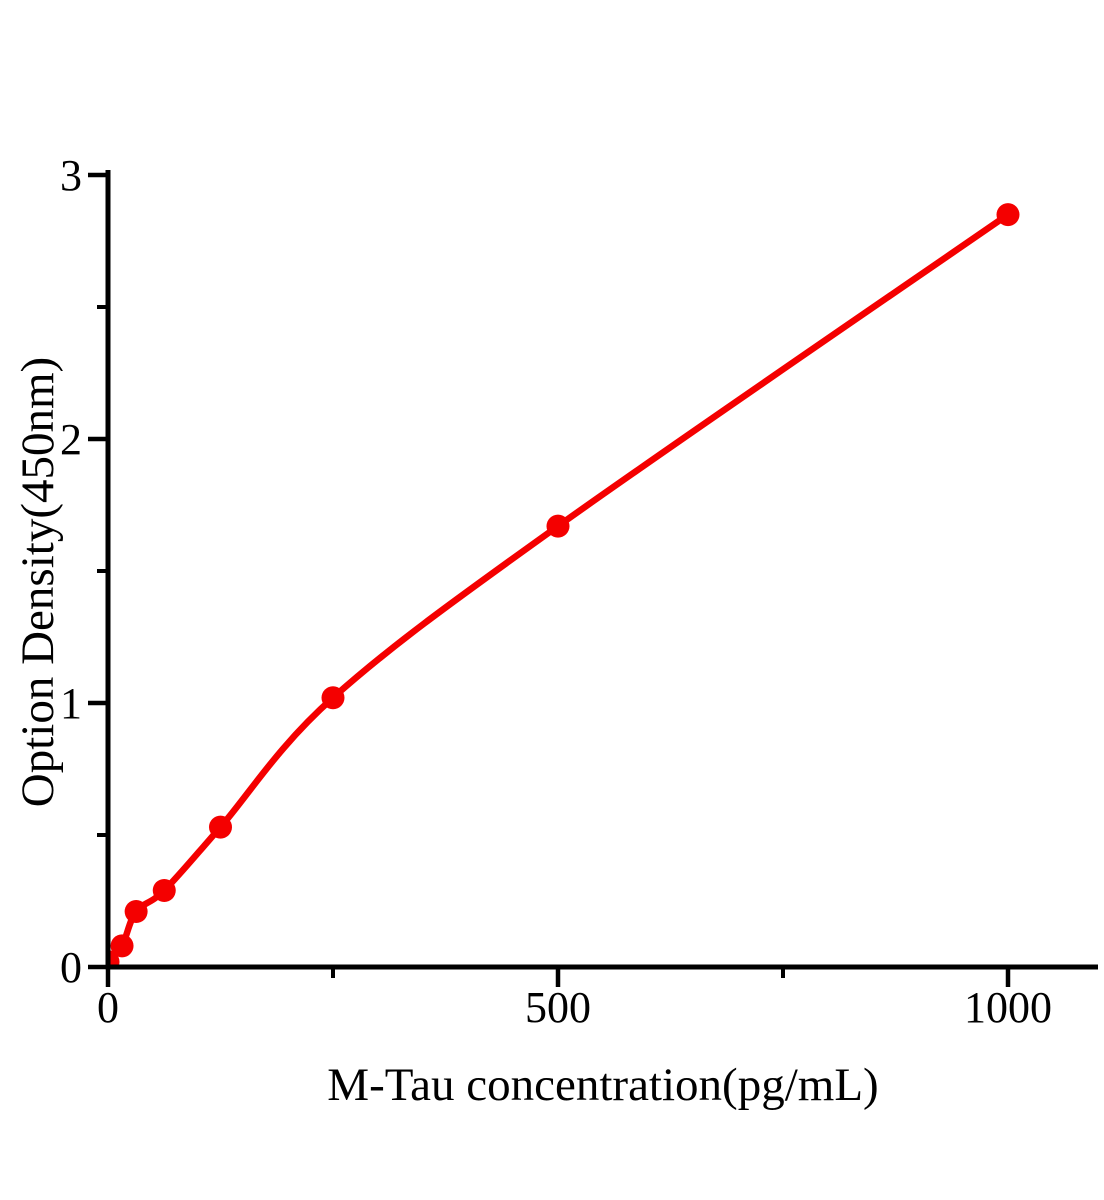 The width and height of the screenshot is (1104, 1200). I want to click on x-tick-label-0: 0, so click(108, 1007).